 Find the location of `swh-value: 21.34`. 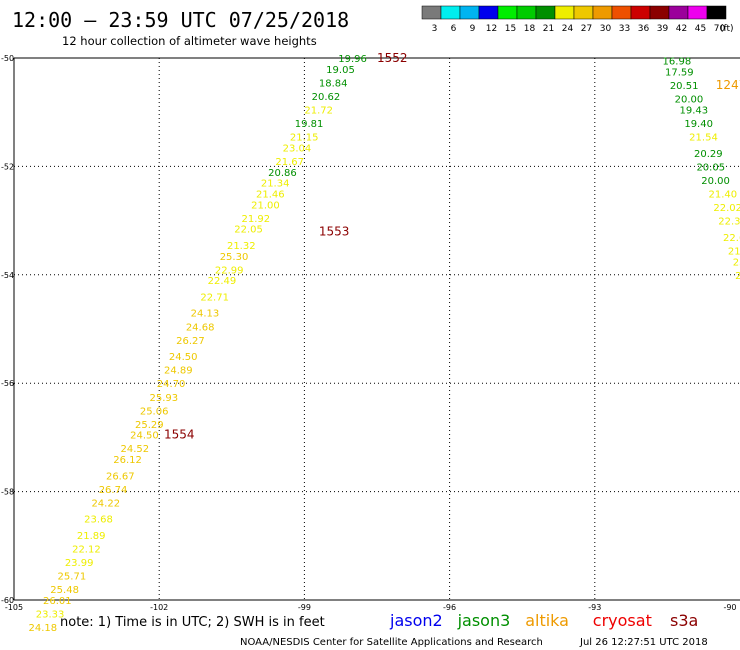

swh-value: 21.34 is located at coordinates (275, 184).